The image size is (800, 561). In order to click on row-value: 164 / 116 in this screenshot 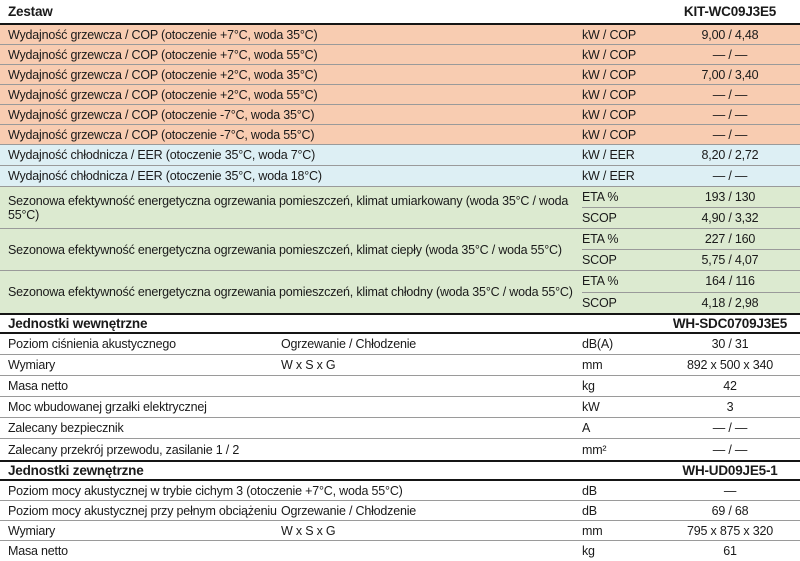, I will do `click(730, 281)`.